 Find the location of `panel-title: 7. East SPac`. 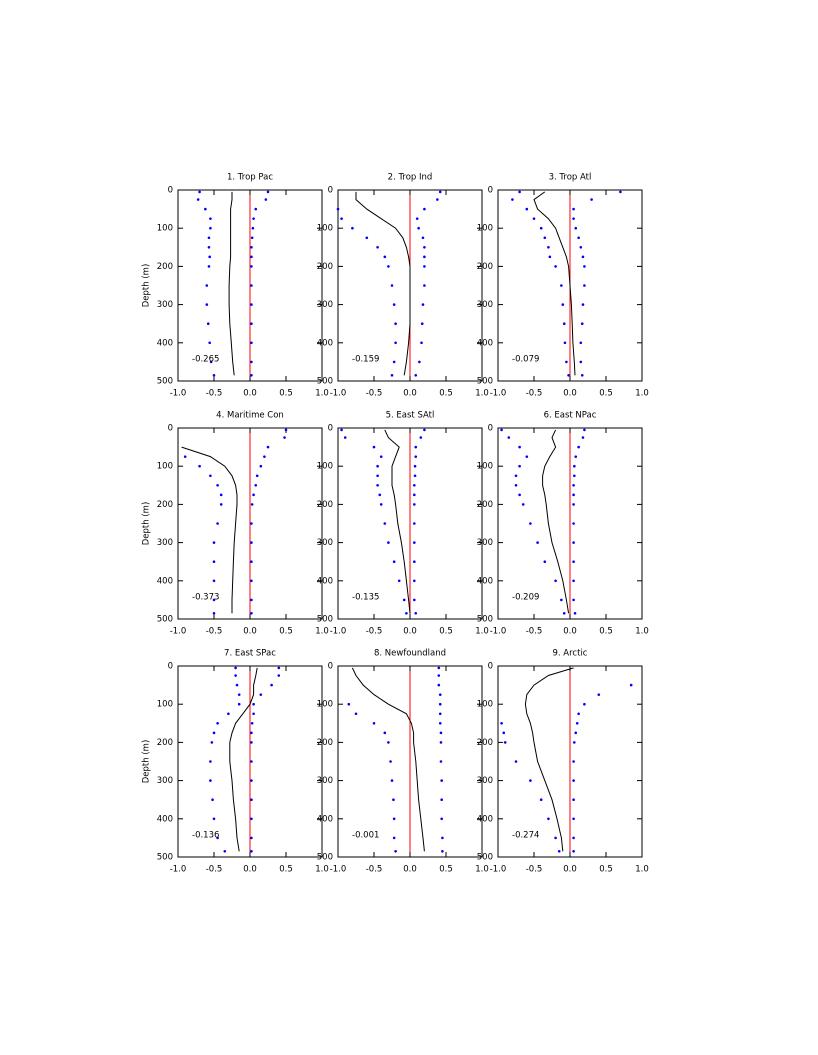

panel-title: 7. East SPac is located at coordinates (250, 654).